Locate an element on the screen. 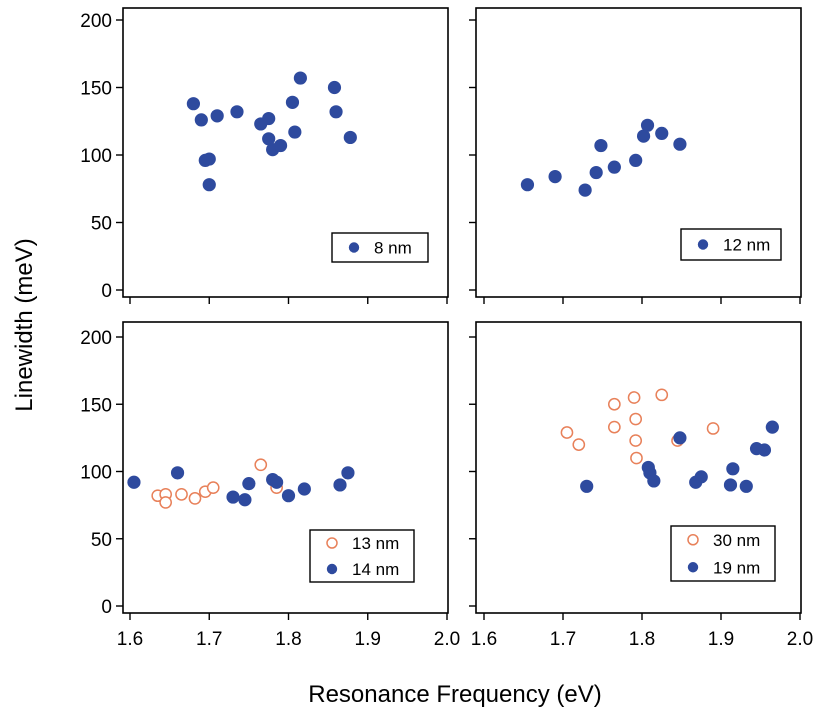  legend-label: 8 nm is located at coordinates (393, 248).